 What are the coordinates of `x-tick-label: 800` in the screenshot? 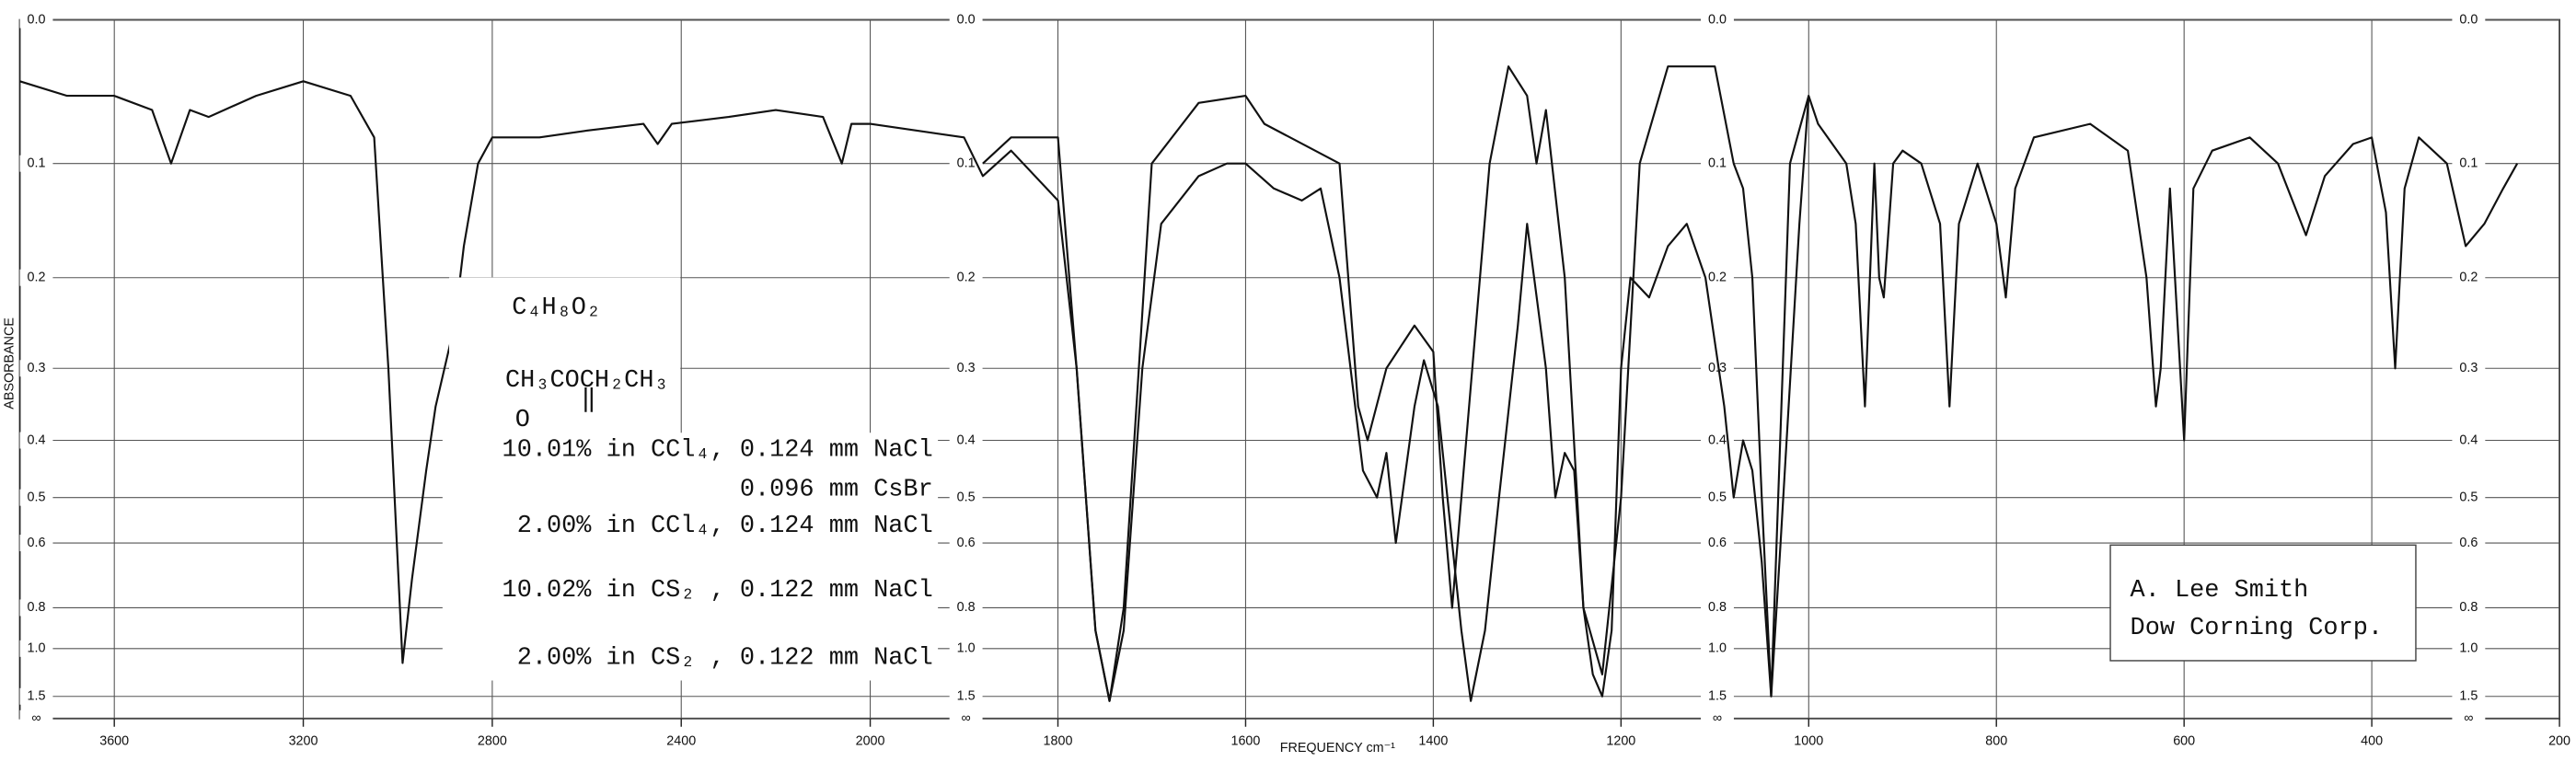 It's located at (1996, 741).